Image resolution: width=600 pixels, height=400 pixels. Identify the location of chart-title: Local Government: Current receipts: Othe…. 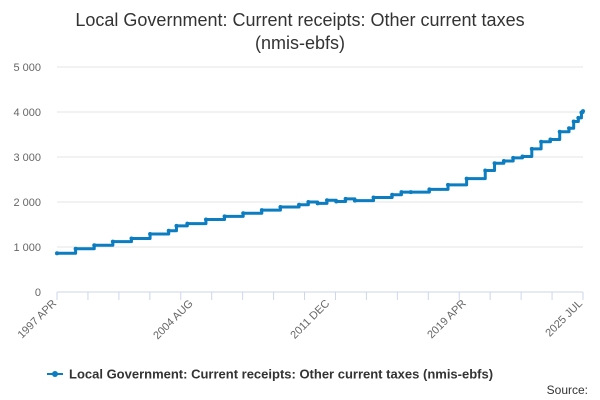
(299, 31).